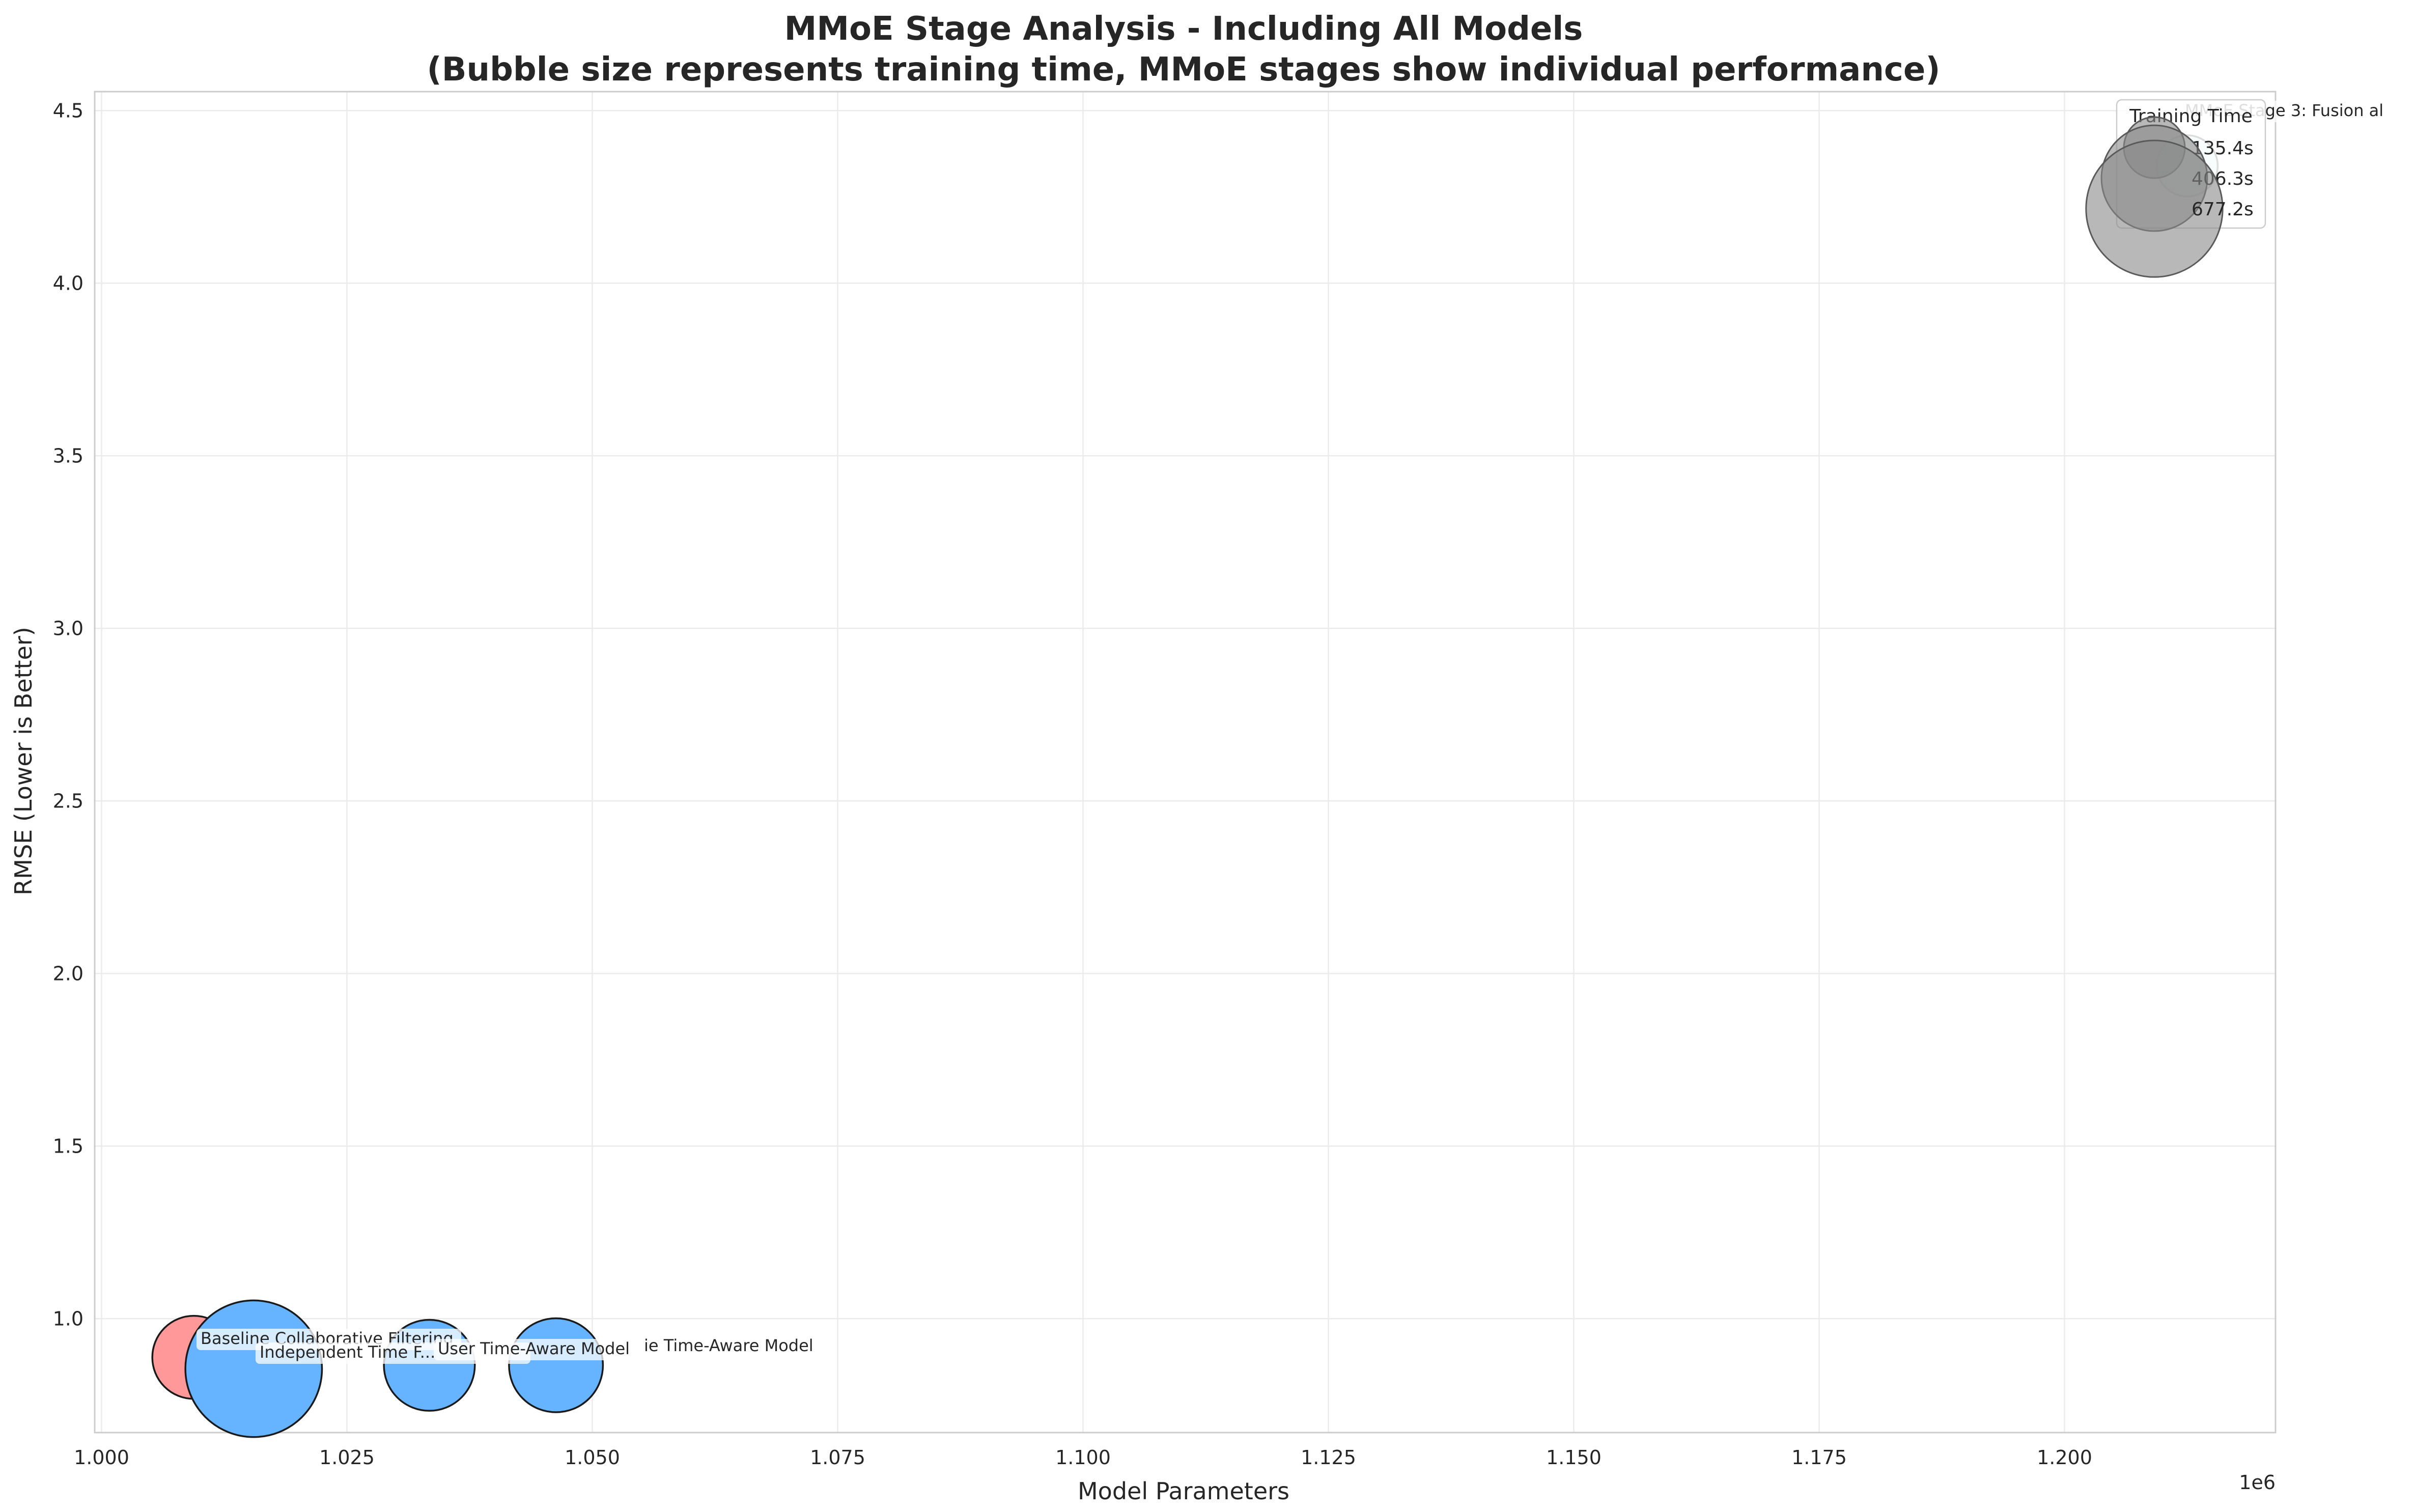 This screenshot has width=2415, height=1512. I want to click on y-tick-label: 2.0, so click(68, 973).